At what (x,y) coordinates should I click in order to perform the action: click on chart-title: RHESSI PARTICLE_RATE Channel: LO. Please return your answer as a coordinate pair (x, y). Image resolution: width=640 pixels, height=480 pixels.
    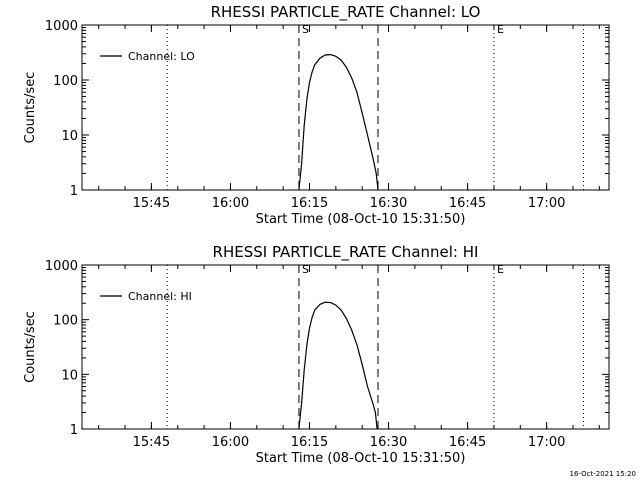
    Looking at the image, I should click on (346, 12).